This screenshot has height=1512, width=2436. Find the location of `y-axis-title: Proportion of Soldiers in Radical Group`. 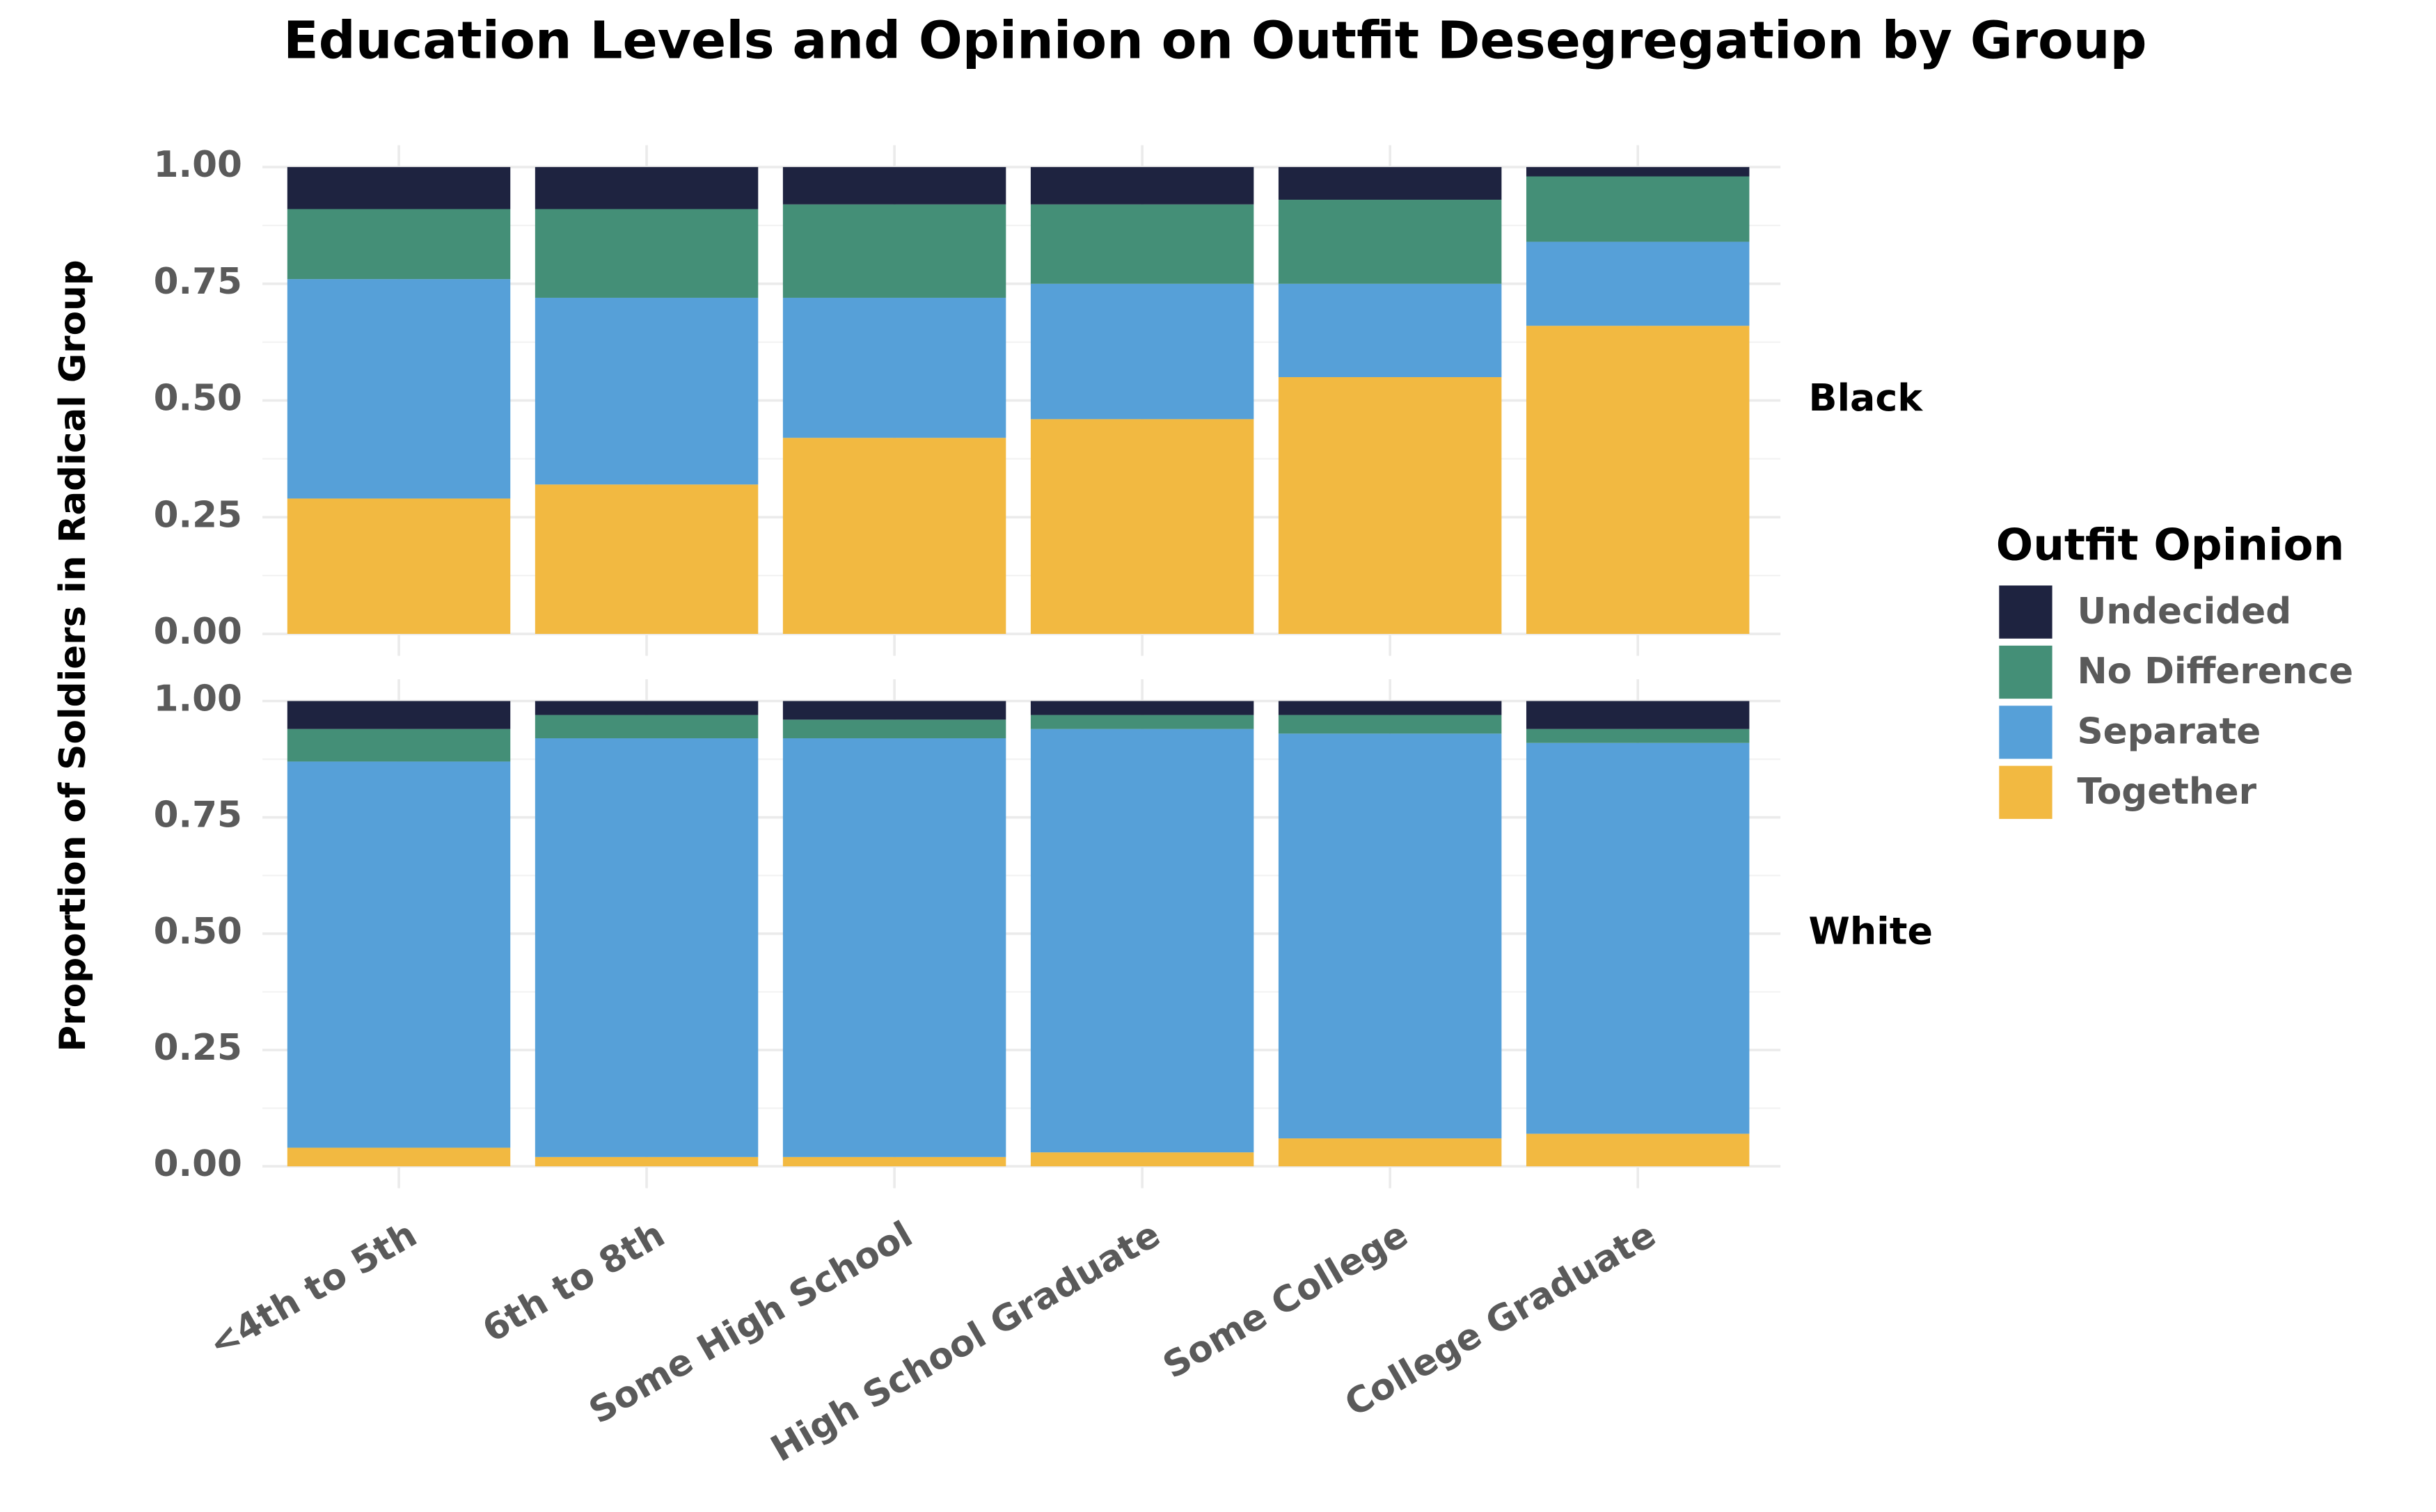

y-axis-title: Proportion of Soldiers in Radical Group is located at coordinates (73, 655).